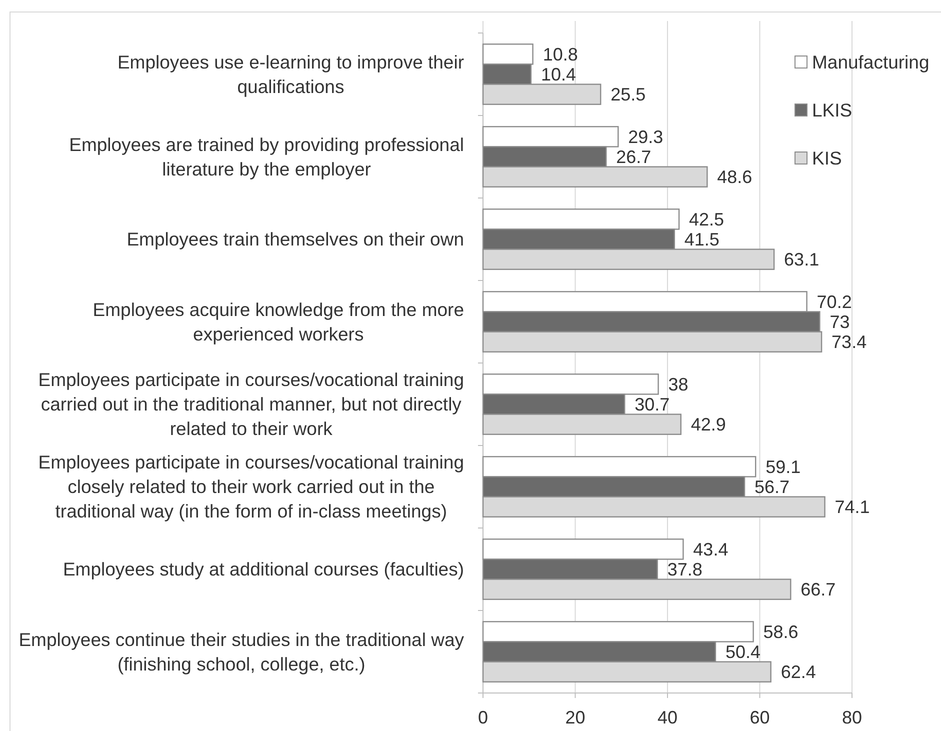 The image size is (941, 731). Describe the element at coordinates (634, 157) in the screenshot. I see `data-label: 26.7` at that location.